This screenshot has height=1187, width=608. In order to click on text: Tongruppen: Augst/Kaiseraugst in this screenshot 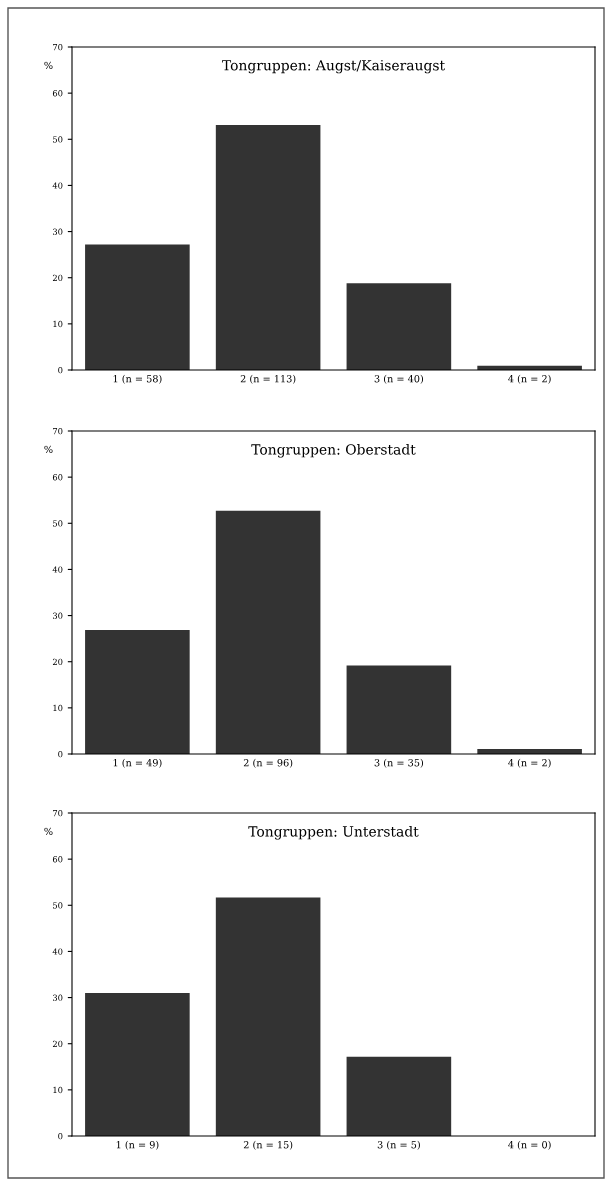, I will do `click(333, 67)`.